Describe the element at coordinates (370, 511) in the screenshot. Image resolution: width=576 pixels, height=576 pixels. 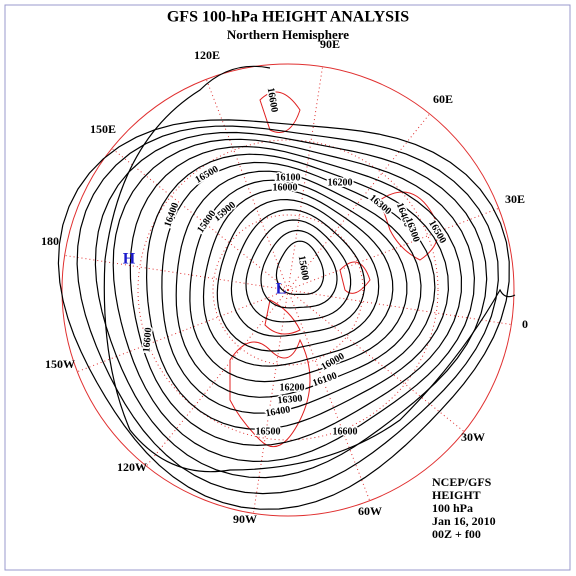
I see `longitude-label: 60W` at that location.